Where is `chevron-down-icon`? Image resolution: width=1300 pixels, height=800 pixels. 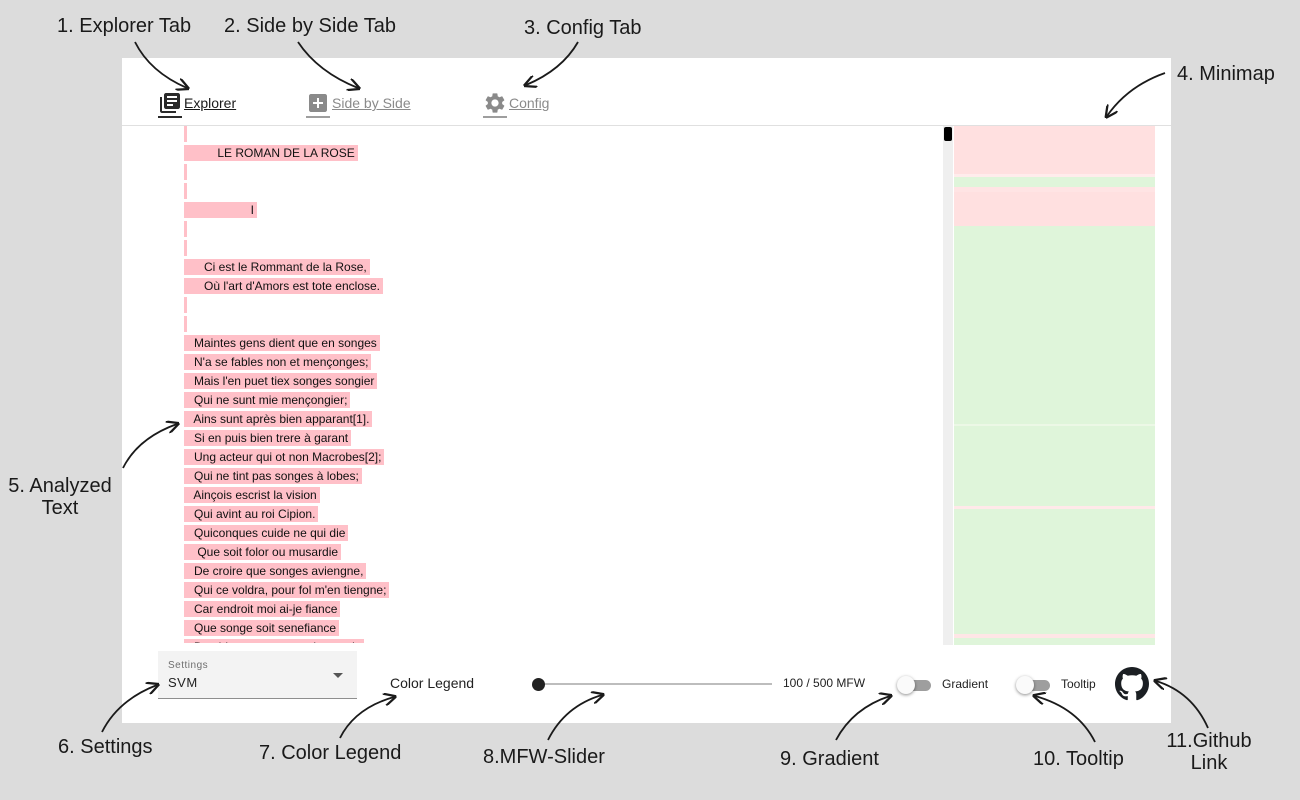
chevron-down-icon is located at coordinates (338, 675).